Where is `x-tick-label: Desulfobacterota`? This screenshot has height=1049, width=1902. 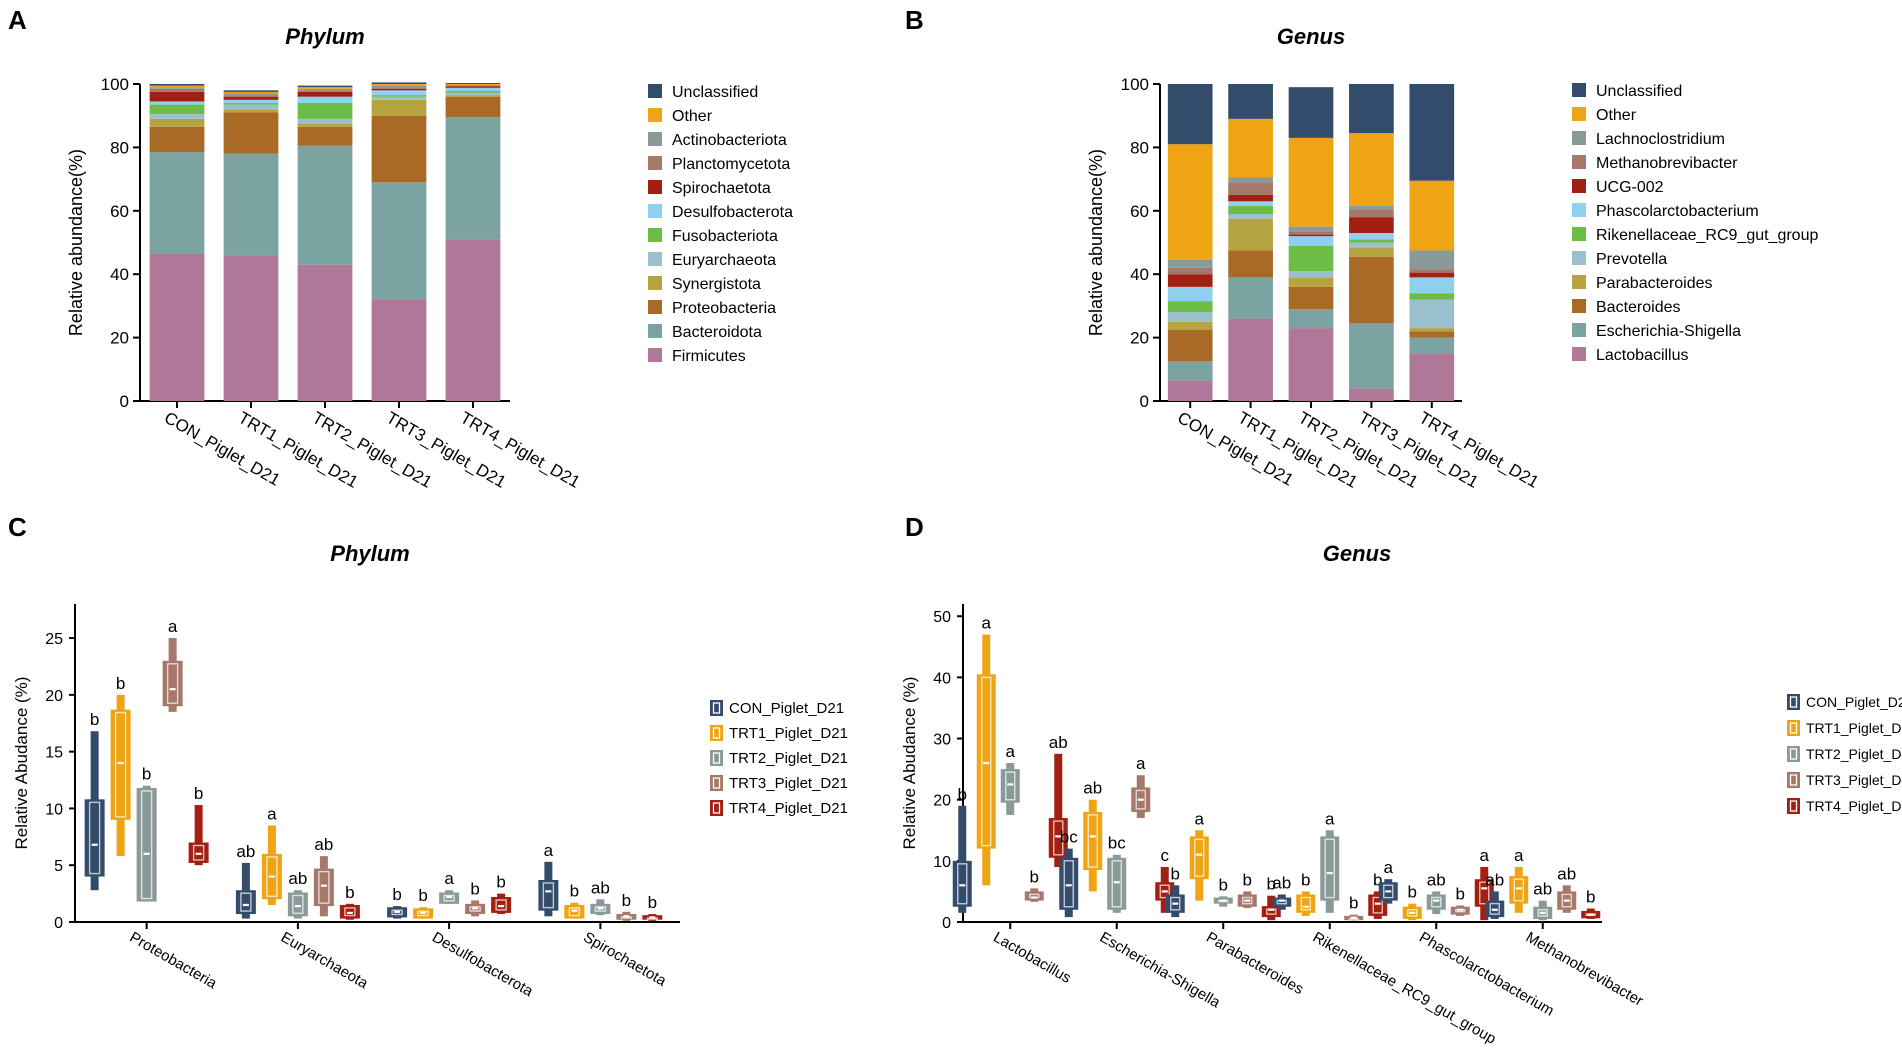 x-tick-label: Desulfobacterota is located at coordinates (482, 965).